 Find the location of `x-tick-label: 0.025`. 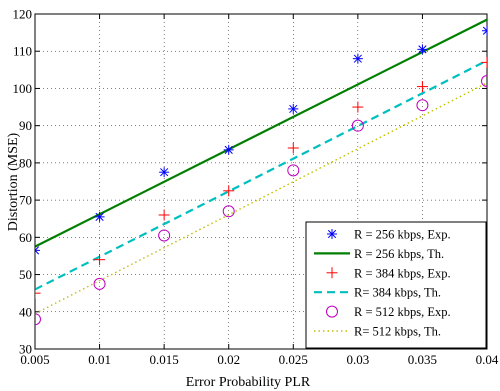

x-tick-label: 0.025 is located at coordinates (293, 359).